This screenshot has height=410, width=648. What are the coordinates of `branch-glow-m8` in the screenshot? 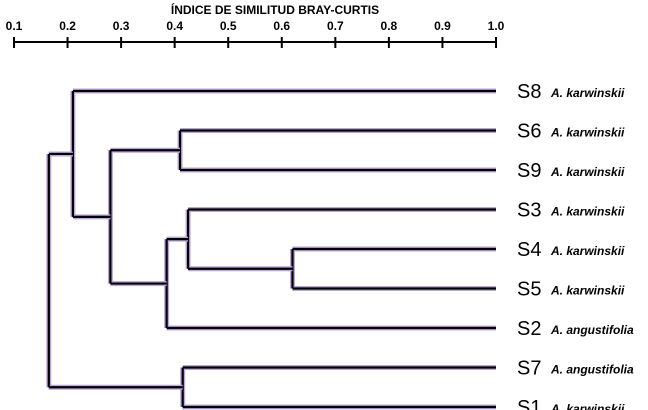 It's located at (114, 270).